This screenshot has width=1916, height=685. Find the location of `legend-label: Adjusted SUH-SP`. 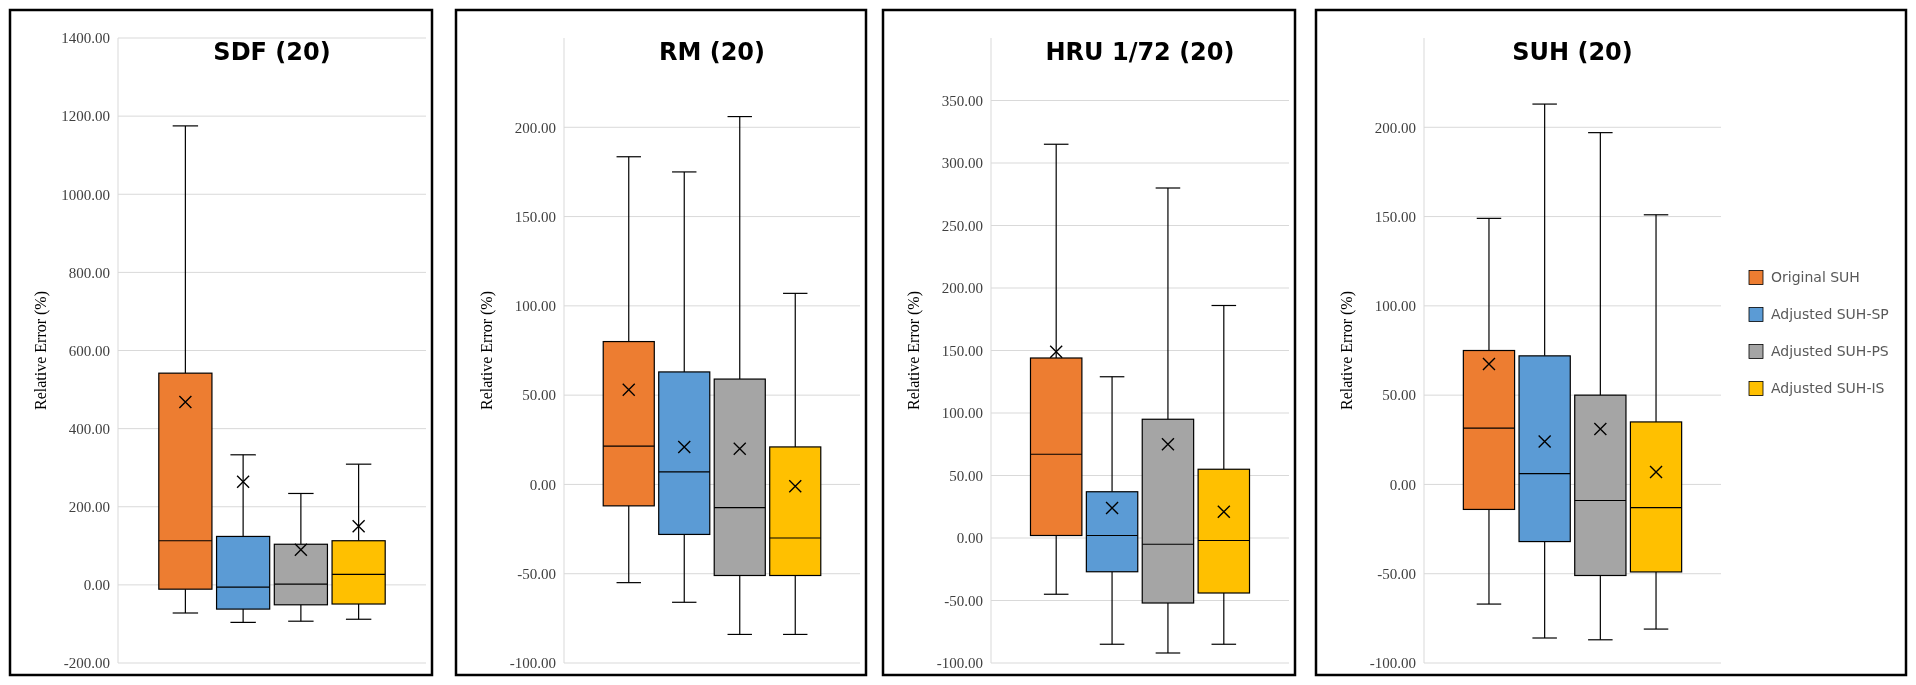

legend-label: Adjusted SUH-SP is located at coordinates (1830, 314).